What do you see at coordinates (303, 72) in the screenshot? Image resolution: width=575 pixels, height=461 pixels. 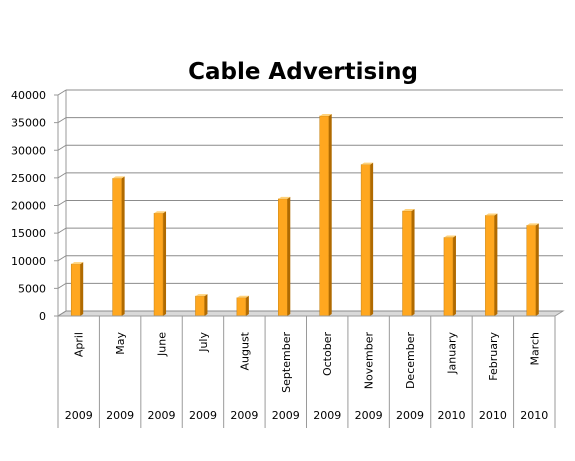 I see `chart-title: Cable Advertising` at bounding box center [303, 72].